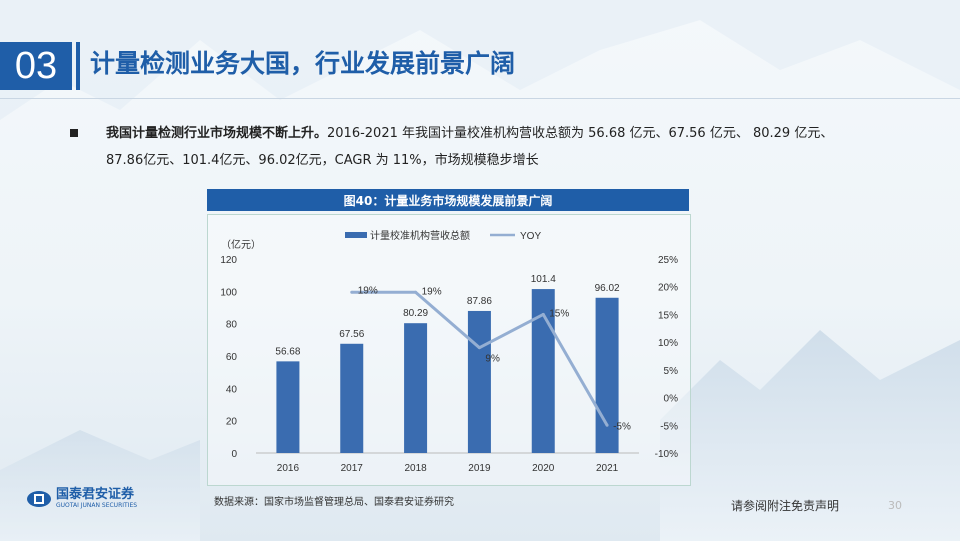 The image size is (960, 541). Describe the element at coordinates (543, 371) in the screenshot. I see `bar-2020` at that location.